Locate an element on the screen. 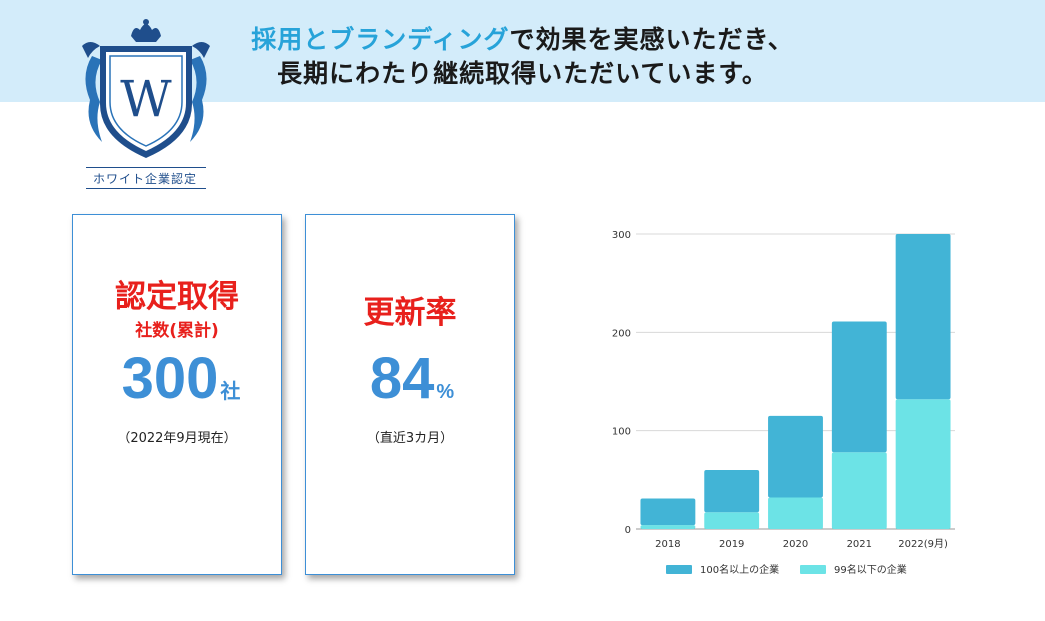 This screenshot has width=1045, height=621. x-tick-label: 2019 is located at coordinates (731, 544).